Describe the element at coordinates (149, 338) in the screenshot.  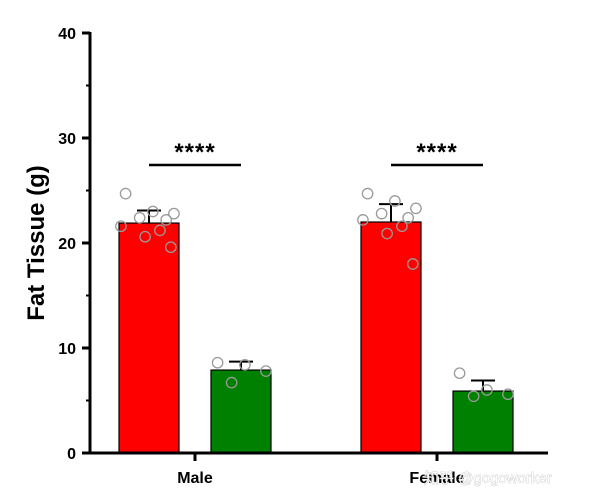
I see `bar-male-series1` at that location.